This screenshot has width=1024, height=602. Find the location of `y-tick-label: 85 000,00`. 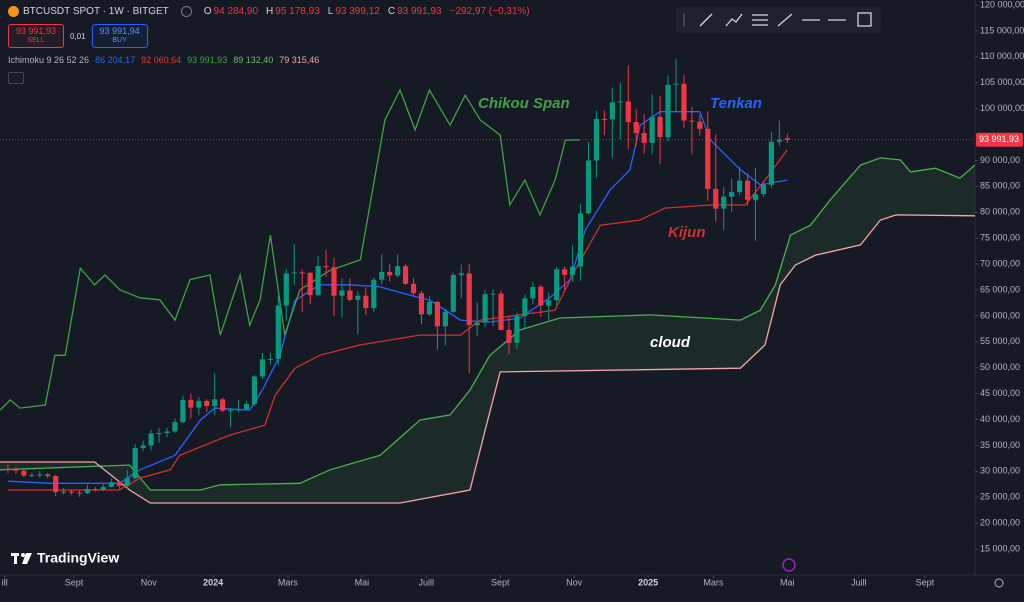

y-tick-label: 85 000,00 is located at coordinates (1000, 186).